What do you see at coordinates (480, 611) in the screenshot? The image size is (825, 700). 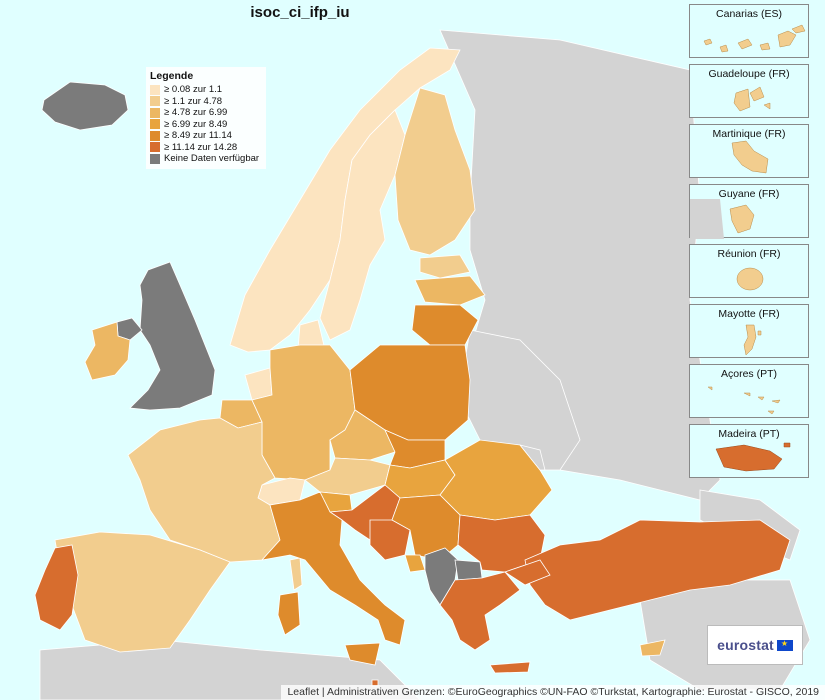 I see `region-greece` at bounding box center [480, 611].